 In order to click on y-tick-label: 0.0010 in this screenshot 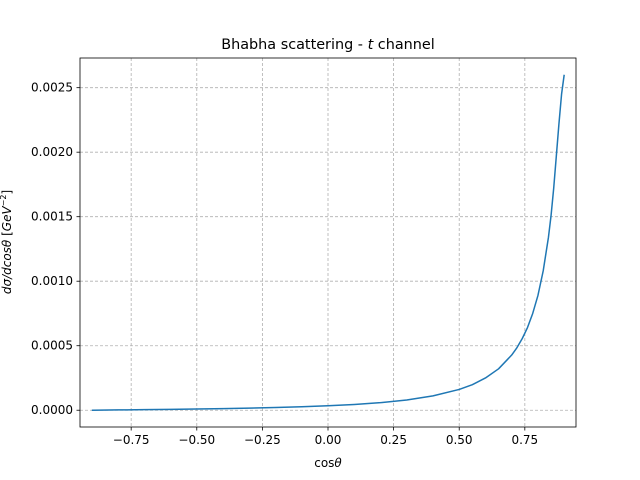, I will do `click(52, 281)`.